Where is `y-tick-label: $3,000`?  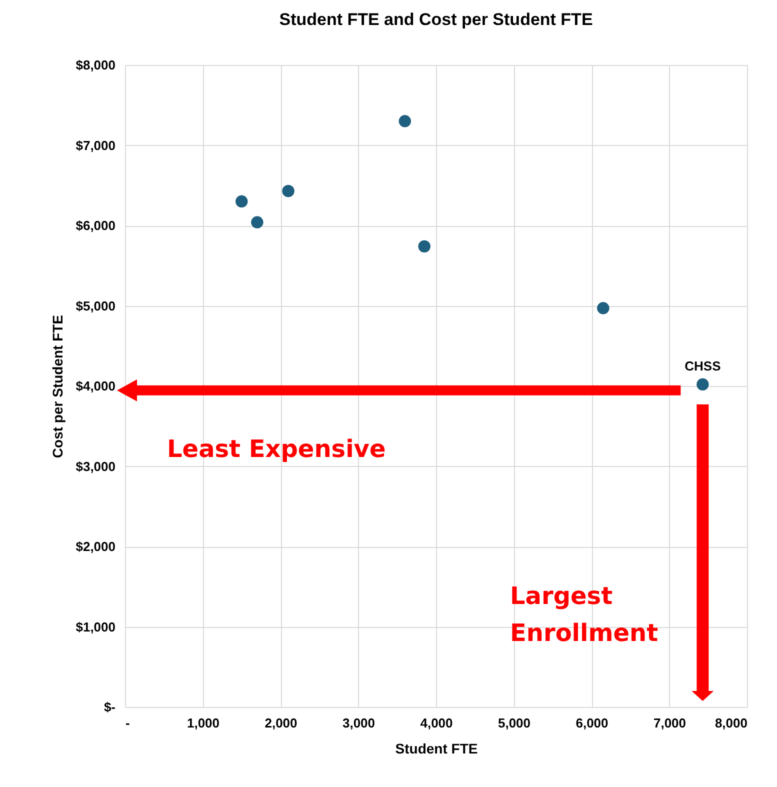 y-tick-label: $3,000 is located at coordinates (96, 466).